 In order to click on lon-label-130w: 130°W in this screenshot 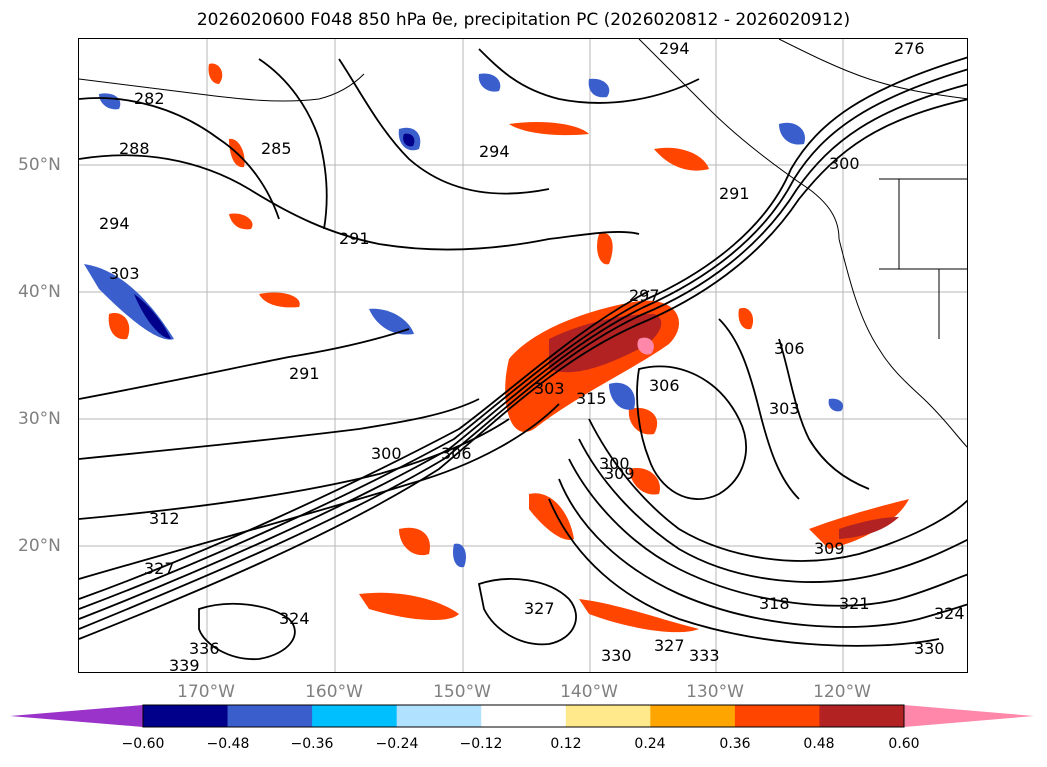, I will do `click(715, 692)`.